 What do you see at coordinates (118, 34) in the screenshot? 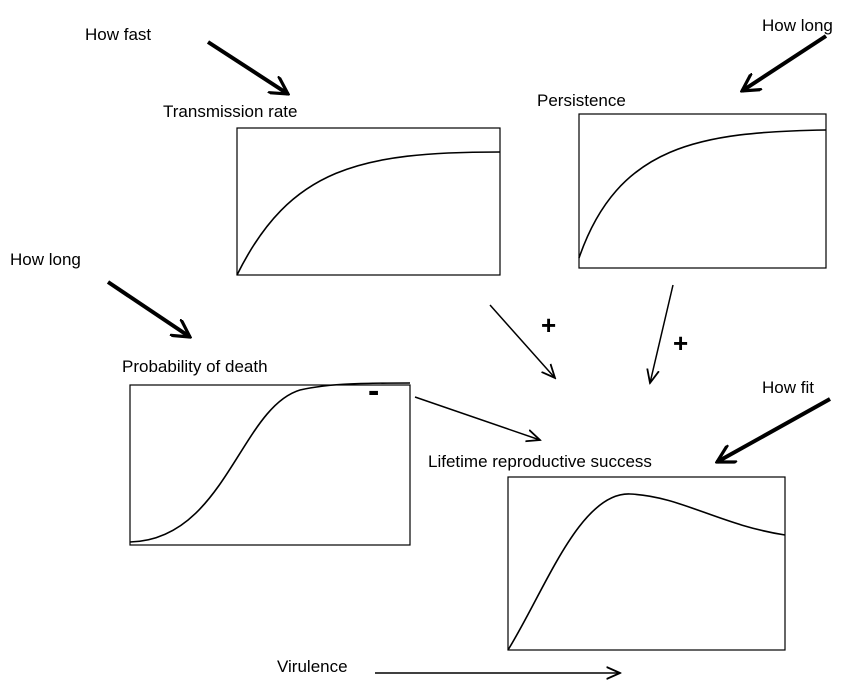
I see `driver-label: How fast` at bounding box center [118, 34].